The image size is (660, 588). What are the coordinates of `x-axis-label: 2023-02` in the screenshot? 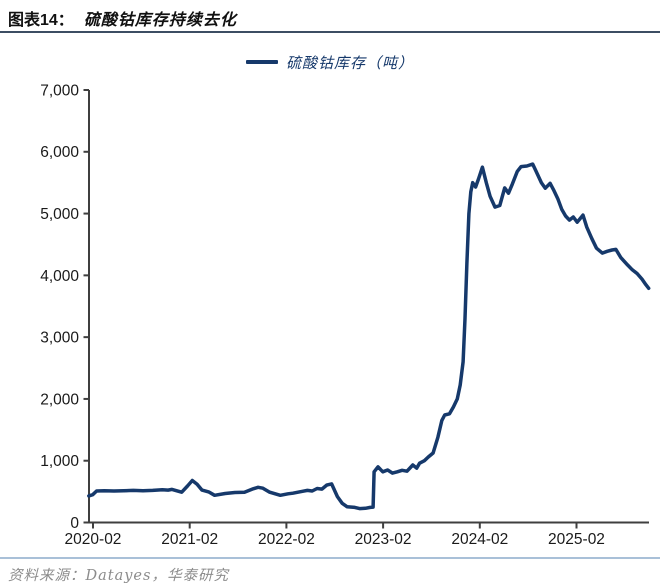 It's located at (383, 539).